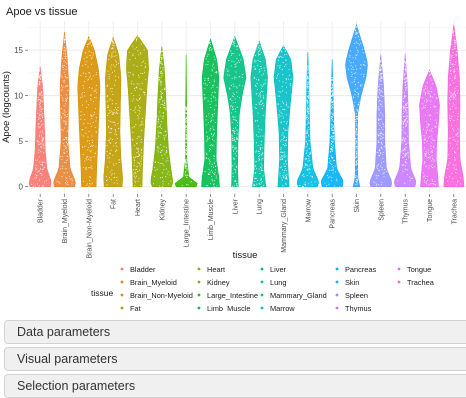 The width and height of the screenshot is (466, 398). Describe the element at coordinates (235, 386) in the screenshot. I see `selection-parameters-panel: Selection parameters` at that location.